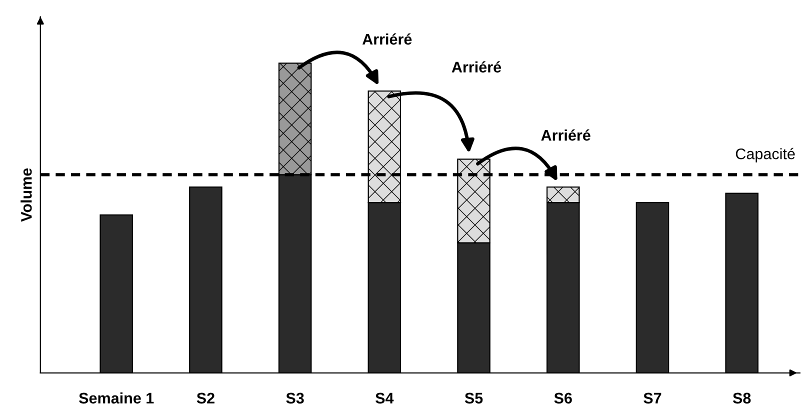  What do you see at coordinates (295, 398) in the screenshot?
I see `x-tick-label: S3` at bounding box center [295, 398].